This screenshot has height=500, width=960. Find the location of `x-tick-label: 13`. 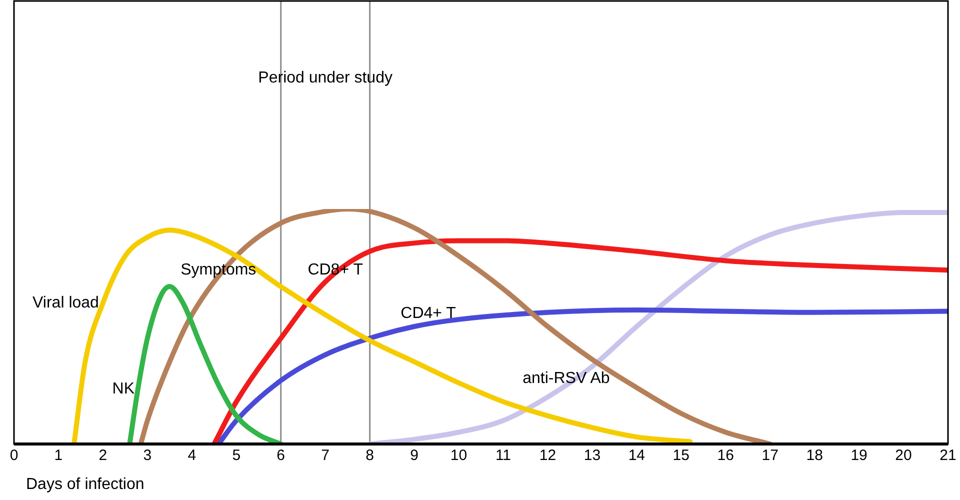

x-tick-label: 13 is located at coordinates (592, 455).